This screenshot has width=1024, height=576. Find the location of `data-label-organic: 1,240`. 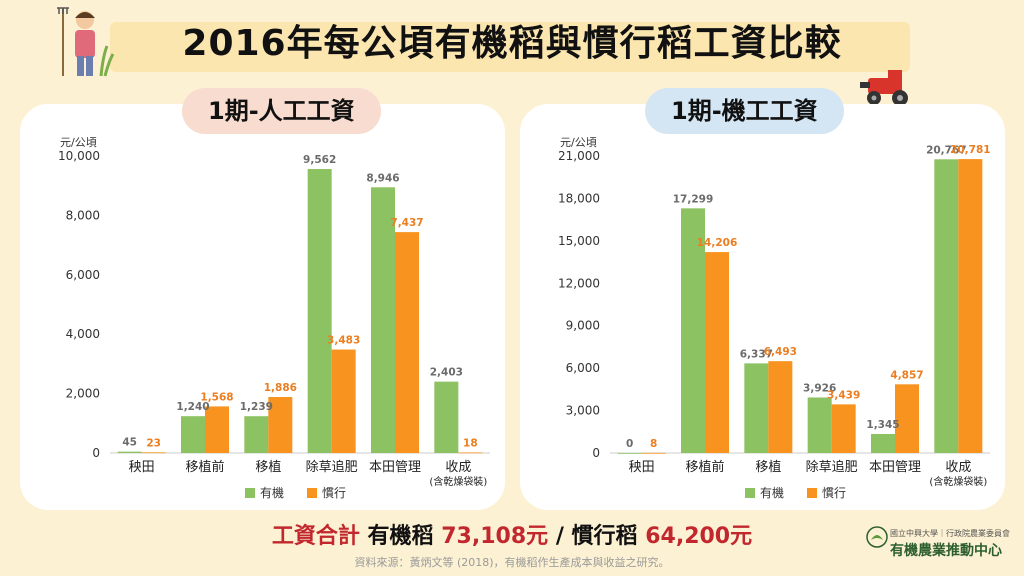

data-label-organic: 1,240 is located at coordinates (192, 407).